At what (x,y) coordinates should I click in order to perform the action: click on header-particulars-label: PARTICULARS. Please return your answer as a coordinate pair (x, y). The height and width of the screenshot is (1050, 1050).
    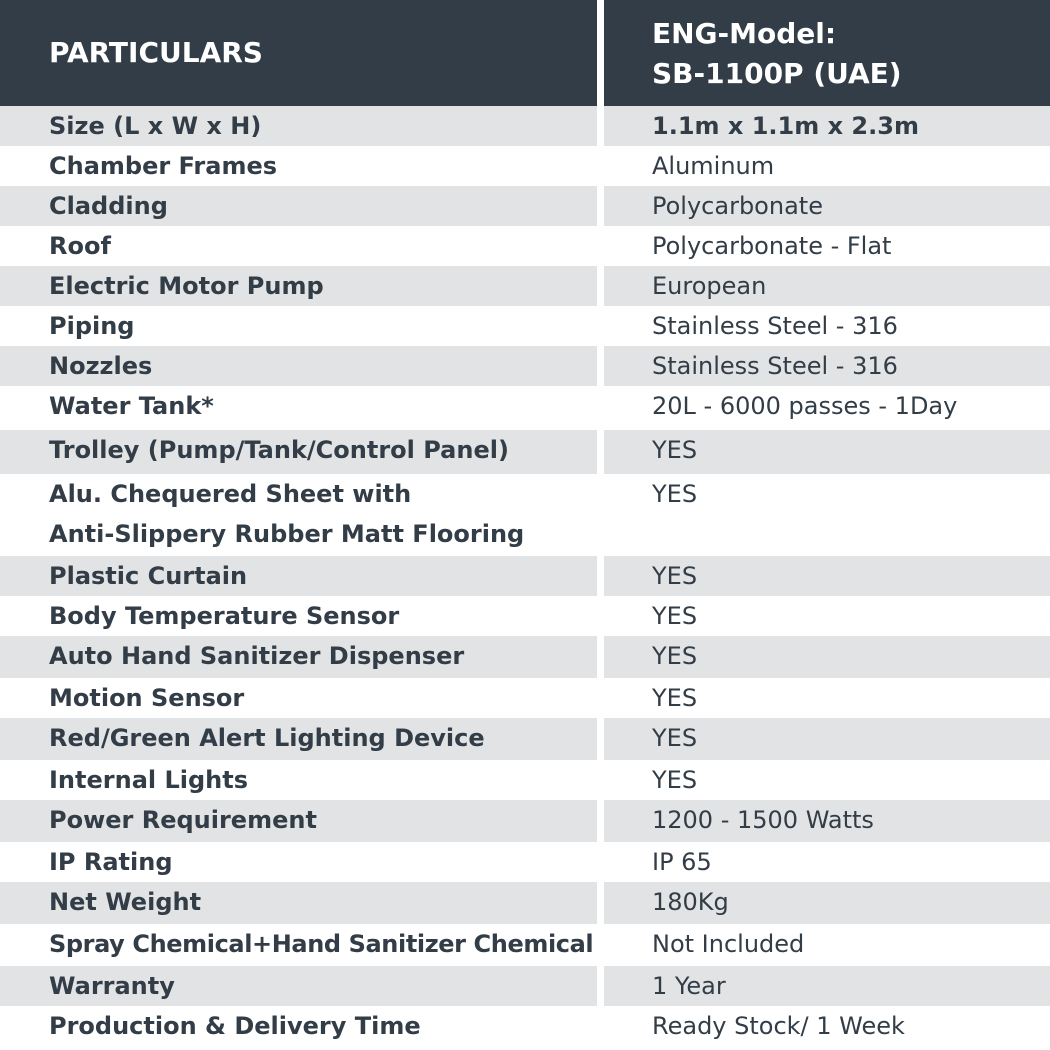
    Looking at the image, I should click on (156, 52).